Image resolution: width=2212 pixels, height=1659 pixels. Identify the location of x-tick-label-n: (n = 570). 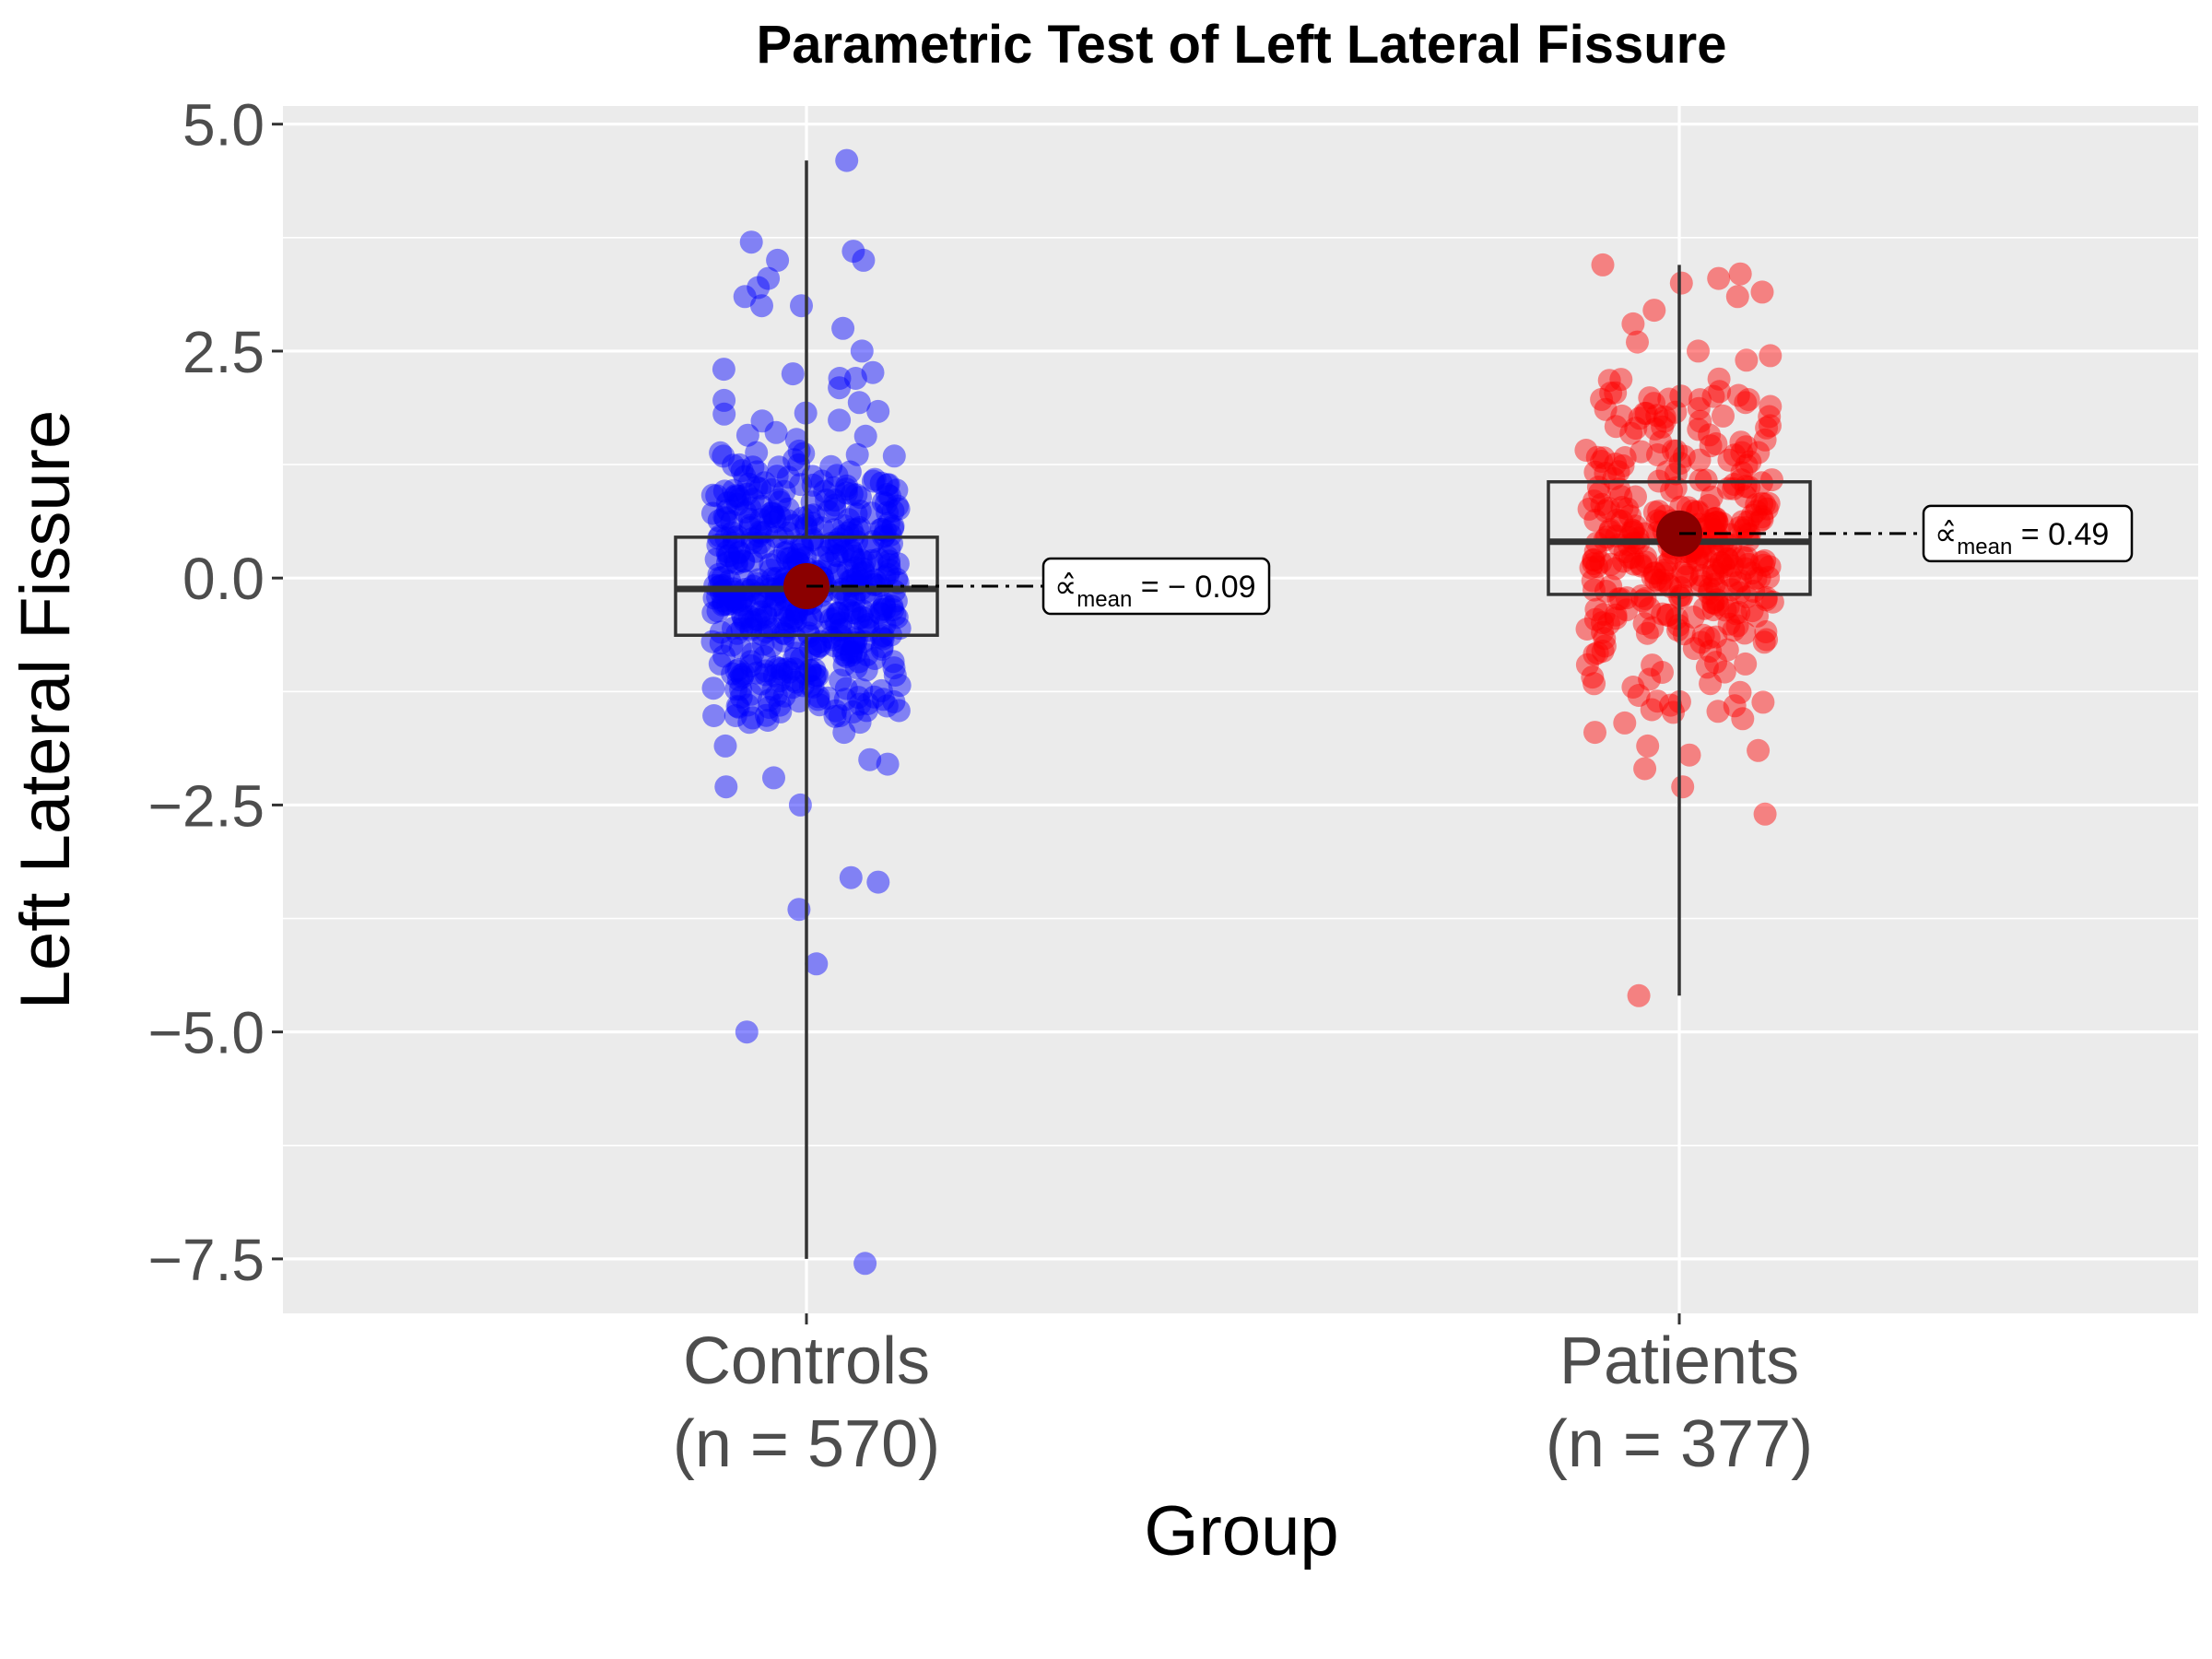
(806, 1444).